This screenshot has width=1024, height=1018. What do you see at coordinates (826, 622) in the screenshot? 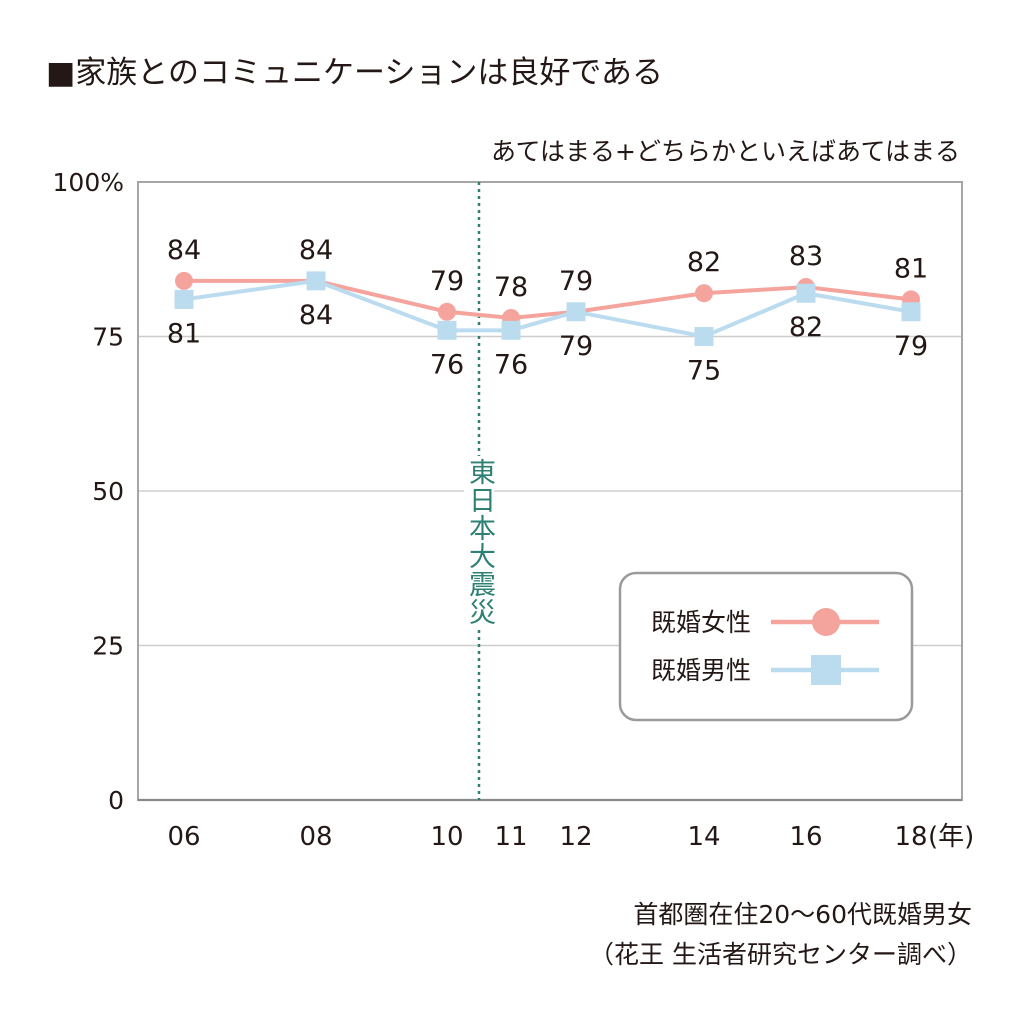
I see `legend-circle-marker` at bounding box center [826, 622].